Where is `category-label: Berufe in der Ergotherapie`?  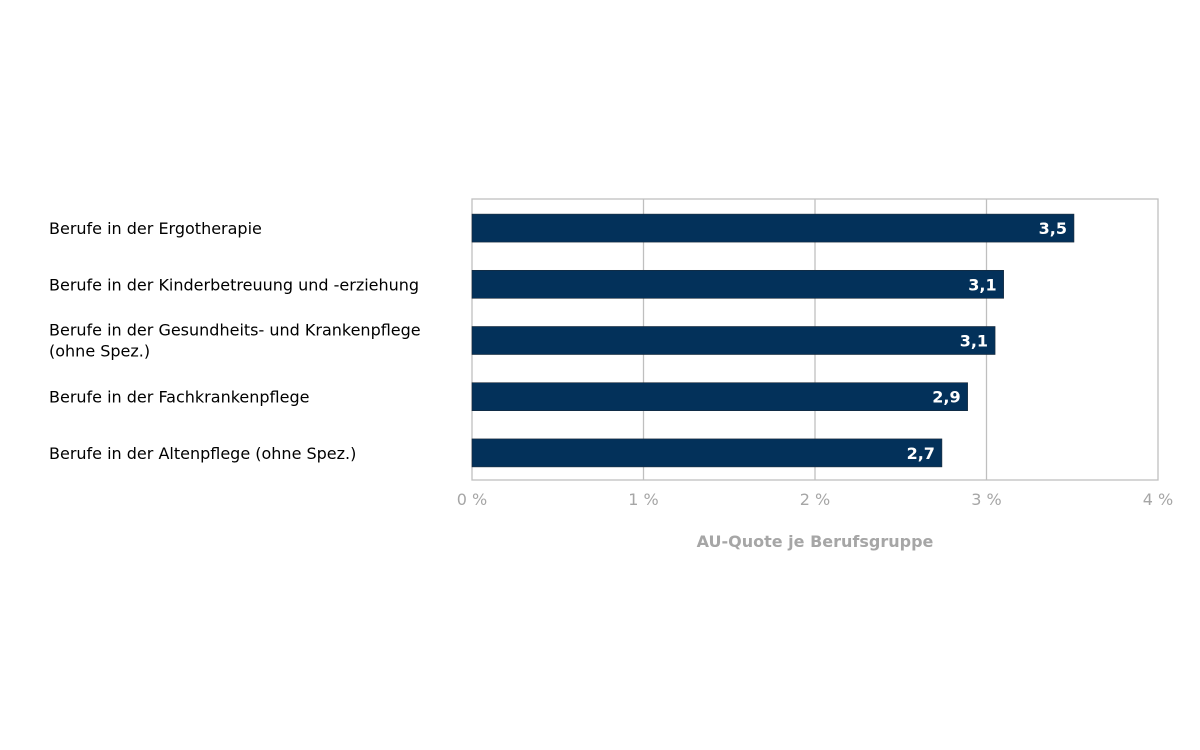
category-label: Berufe in der Ergotherapie is located at coordinates (155, 228).